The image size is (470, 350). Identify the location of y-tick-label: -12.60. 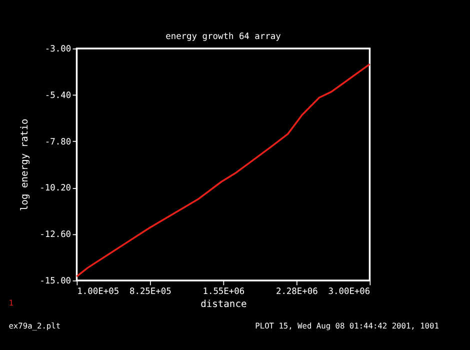
(56, 235).